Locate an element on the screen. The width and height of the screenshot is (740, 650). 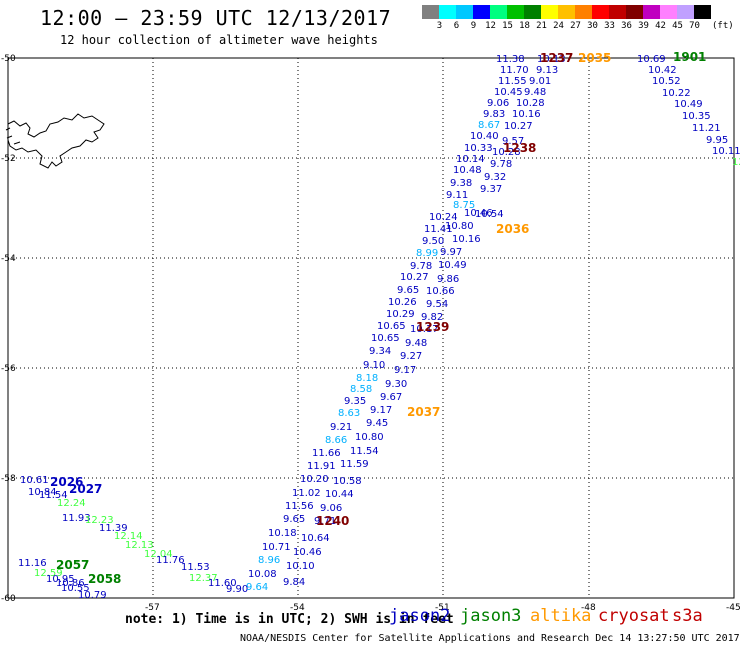
falkland-islands-outline is located at coordinates (56, 141).